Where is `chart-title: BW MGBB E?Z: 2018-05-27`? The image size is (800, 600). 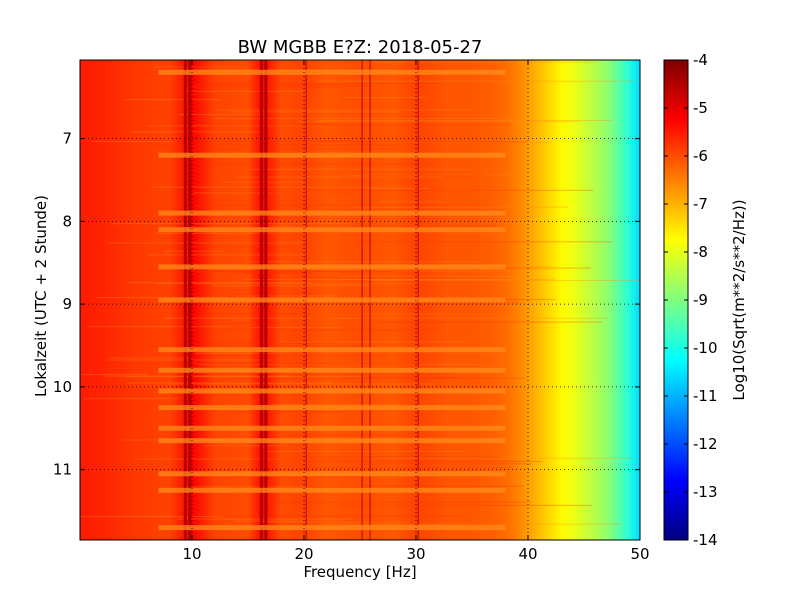
chart-title: BW MGBB E?Z: 2018-05-27 is located at coordinates (360, 47).